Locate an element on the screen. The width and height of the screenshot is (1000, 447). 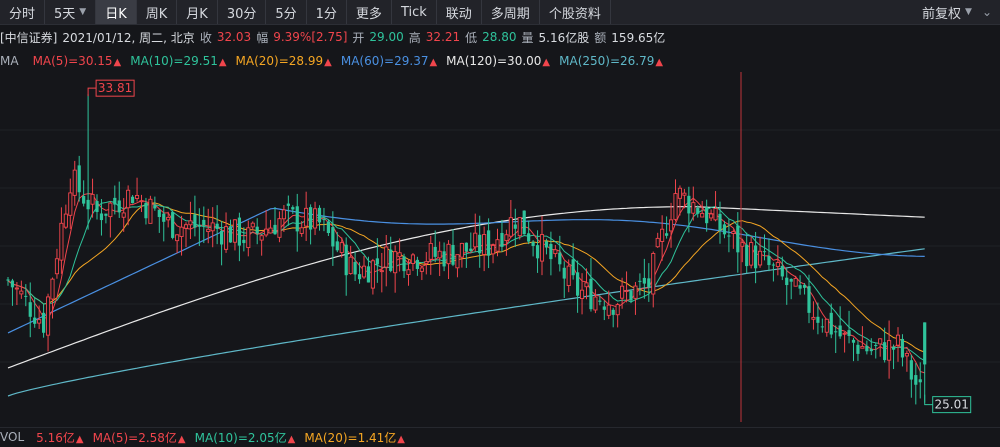
period-tab-label: Tick is located at coordinates (413, 12).